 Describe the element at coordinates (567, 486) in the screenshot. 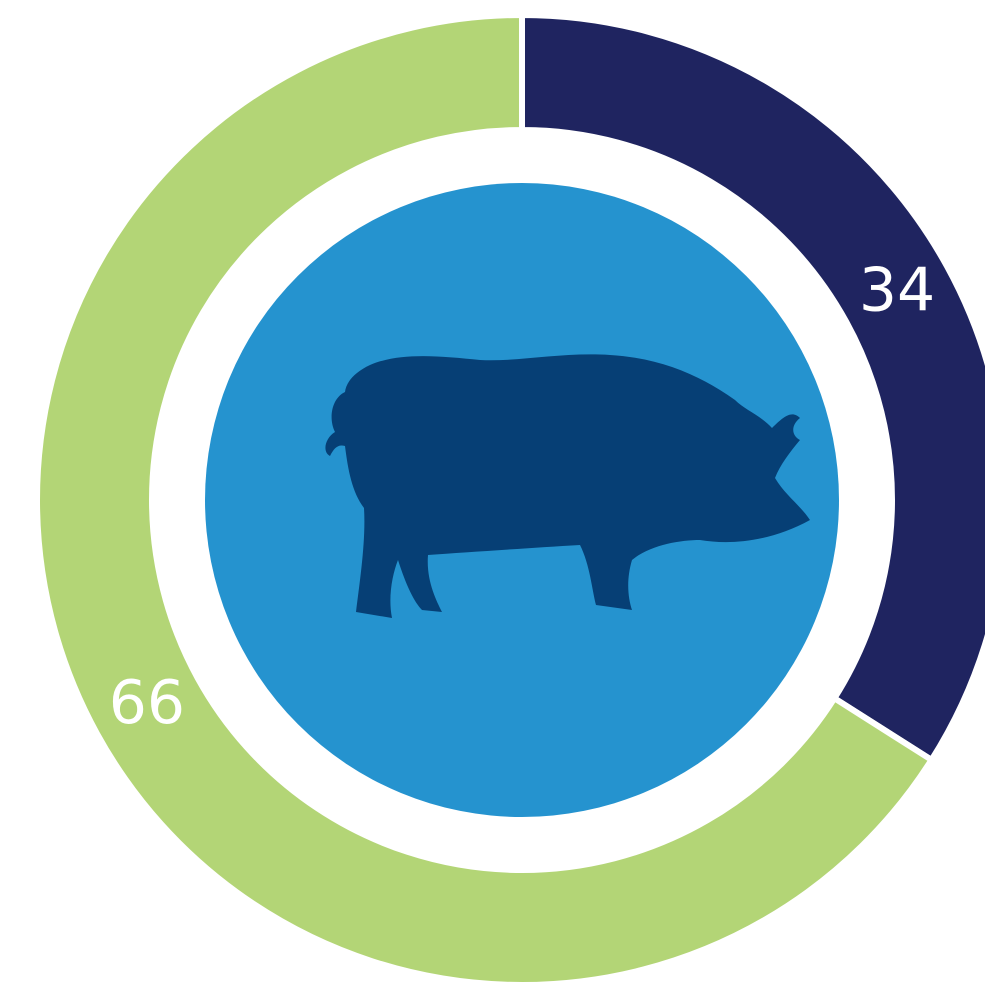

I see `pig-icon` at that location.